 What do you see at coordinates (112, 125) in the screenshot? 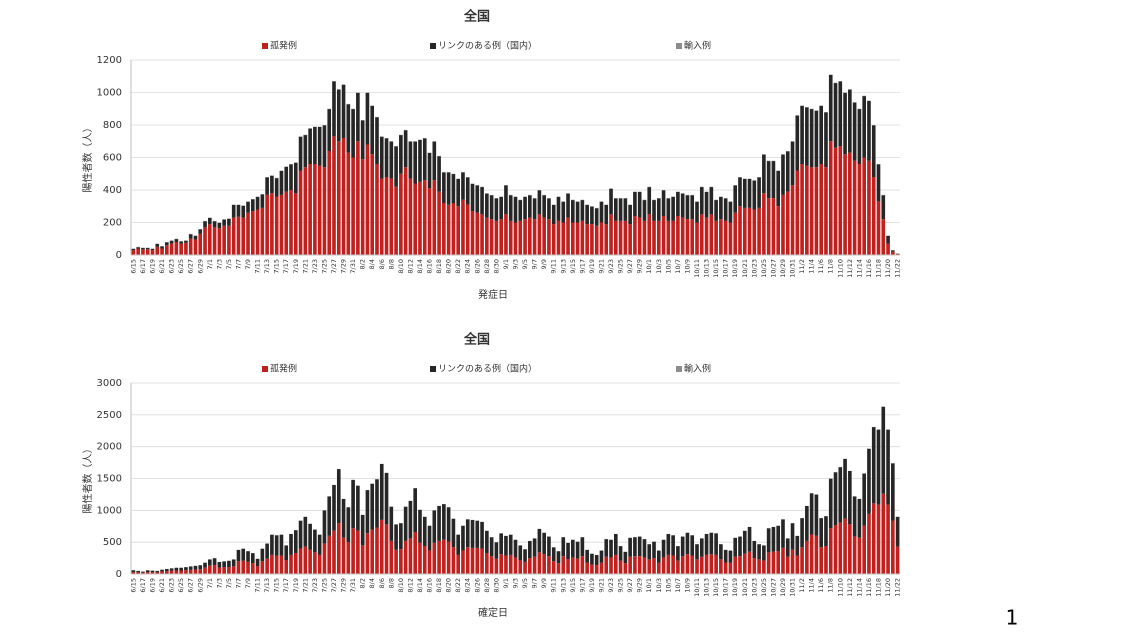
I see `y-tick-label: 800` at bounding box center [112, 125].